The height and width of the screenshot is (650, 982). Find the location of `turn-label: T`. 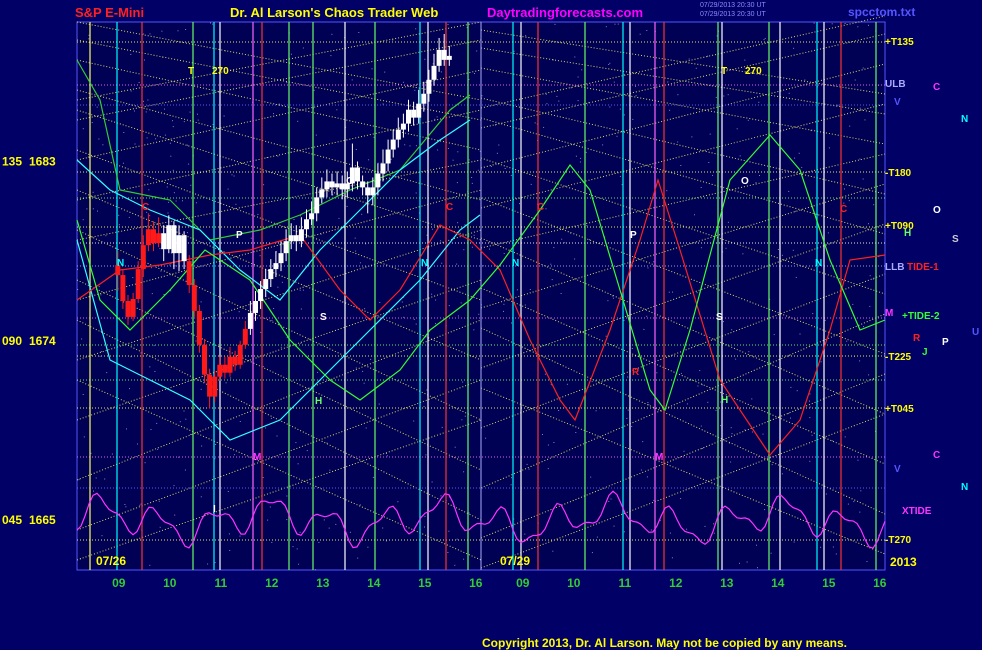

turn-label: T is located at coordinates (191, 71).